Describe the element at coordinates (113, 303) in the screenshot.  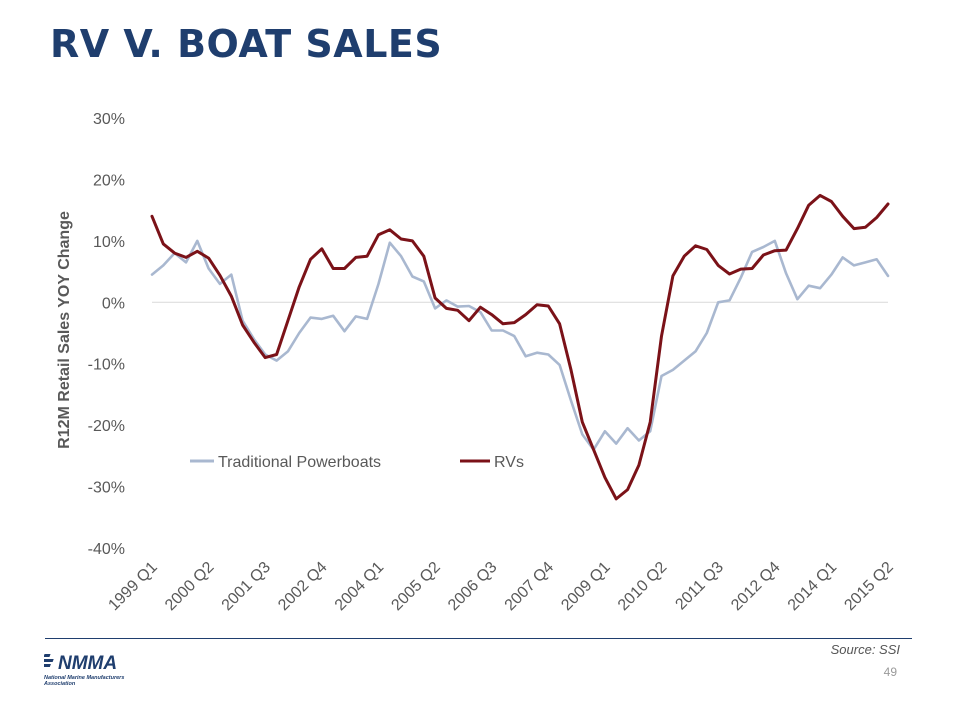
I see `y-tick-label: 0%` at that location.